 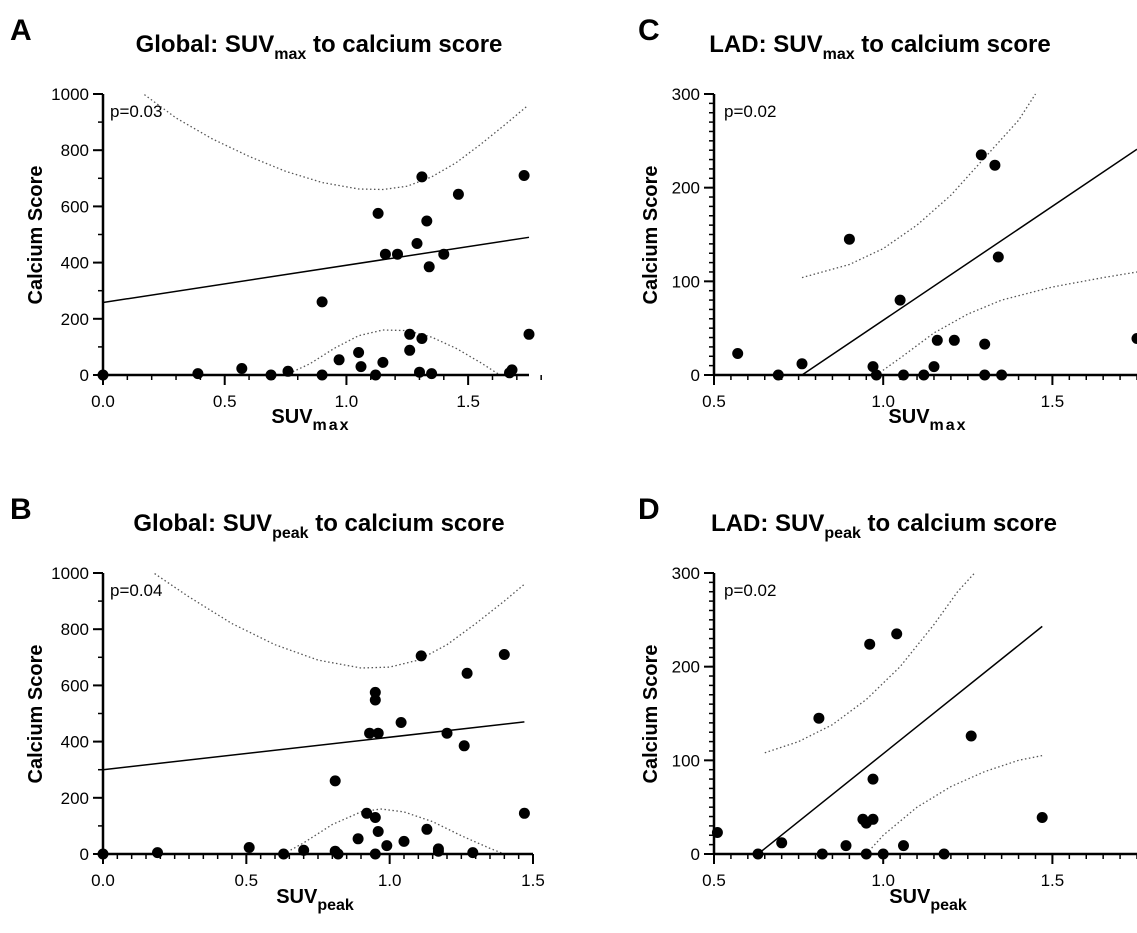 I want to click on plot-area-c: 0.5 1.0 1.5 0 100 200 300, so click(x=904, y=248).